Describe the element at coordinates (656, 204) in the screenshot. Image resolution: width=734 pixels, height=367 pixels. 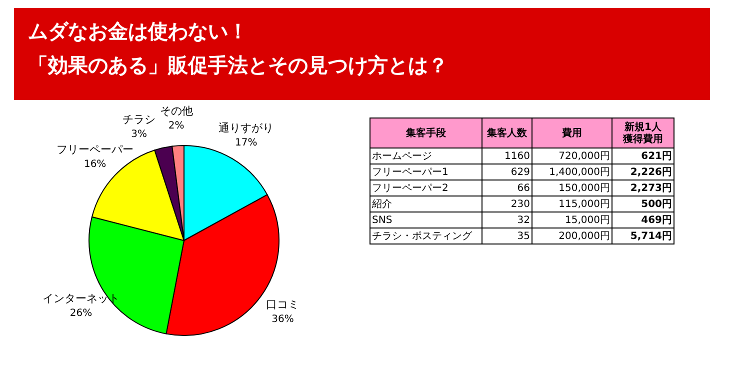
I see `text: 500円` at that location.